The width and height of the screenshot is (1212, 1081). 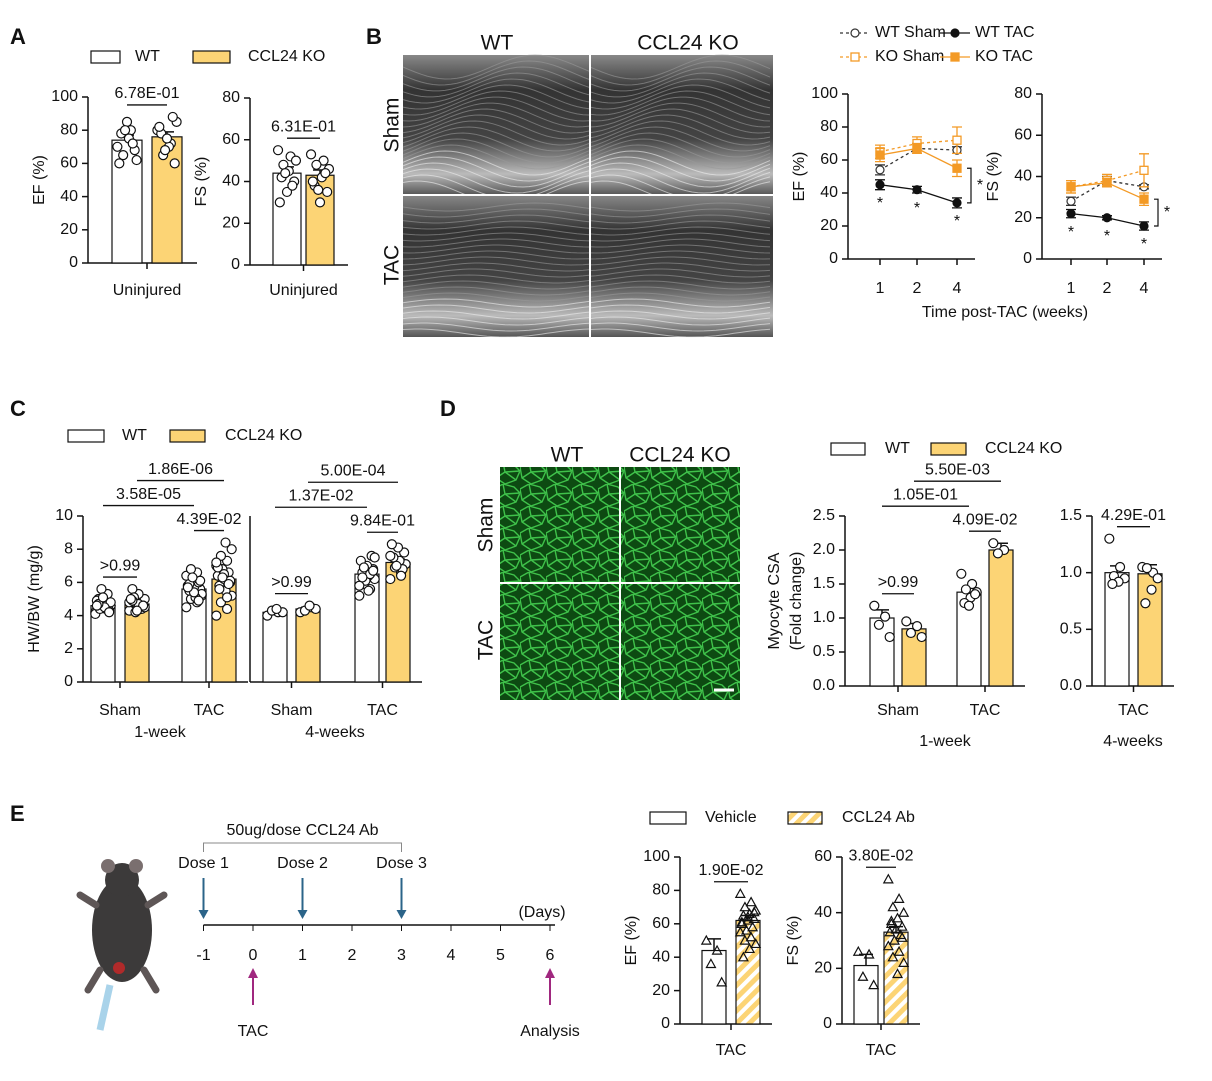 What do you see at coordinates (148, 494) in the screenshot?
I see `p-value-label: 3.58E-05` at bounding box center [148, 494].